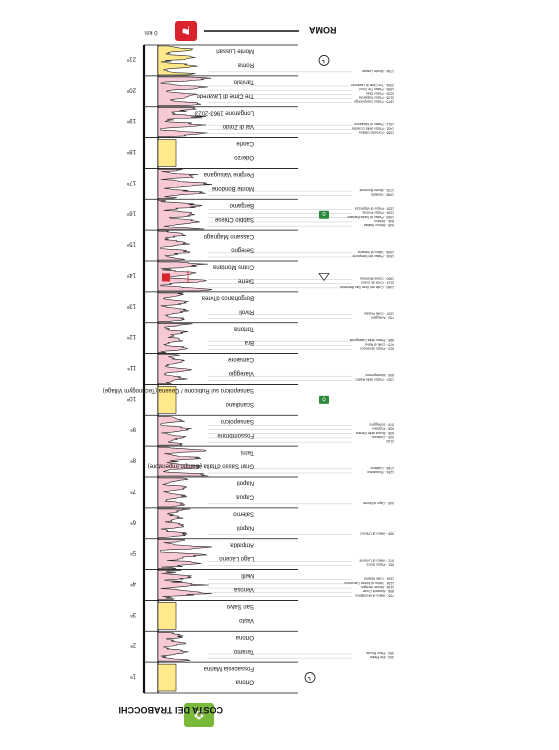 This screenshot has width=559, height=750. Describe the element at coordinates (377, 278) in the screenshot. I see `climb-label: 1900 - Crans Montana` at that location.